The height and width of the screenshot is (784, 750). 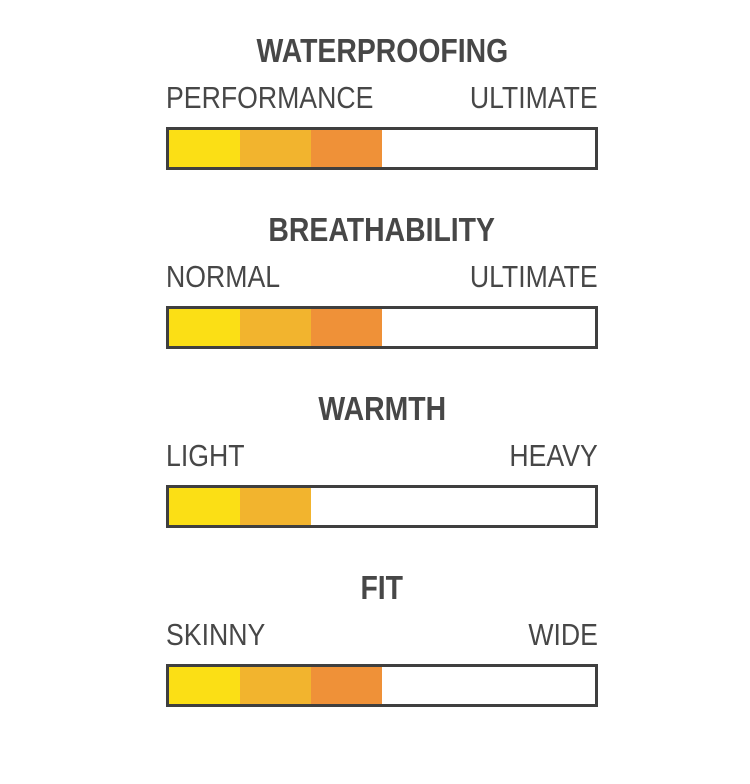 What do you see at coordinates (382, 97) in the screenshot?
I see `scale-labels: PERFORMANCE ULTIMATE` at bounding box center [382, 97].